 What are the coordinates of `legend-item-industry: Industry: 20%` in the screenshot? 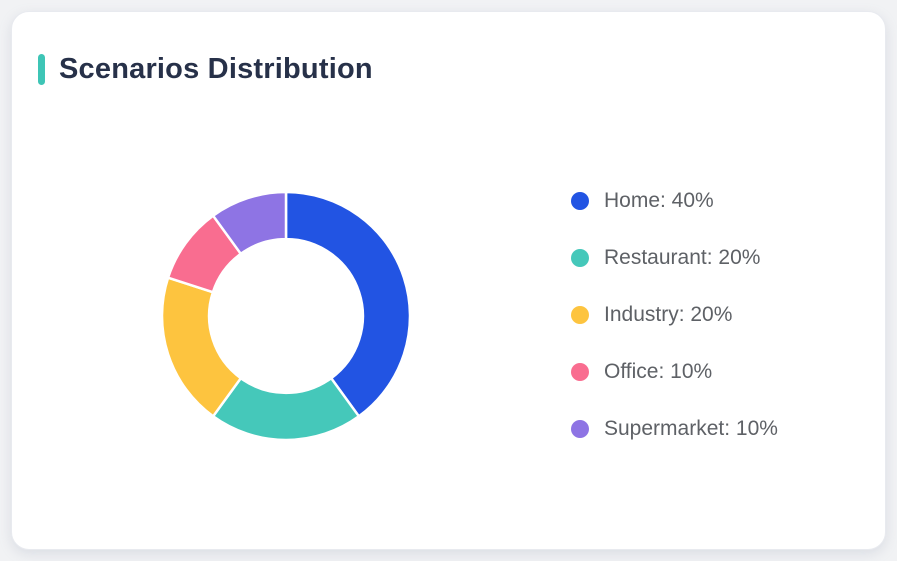 It's located at (674, 315).